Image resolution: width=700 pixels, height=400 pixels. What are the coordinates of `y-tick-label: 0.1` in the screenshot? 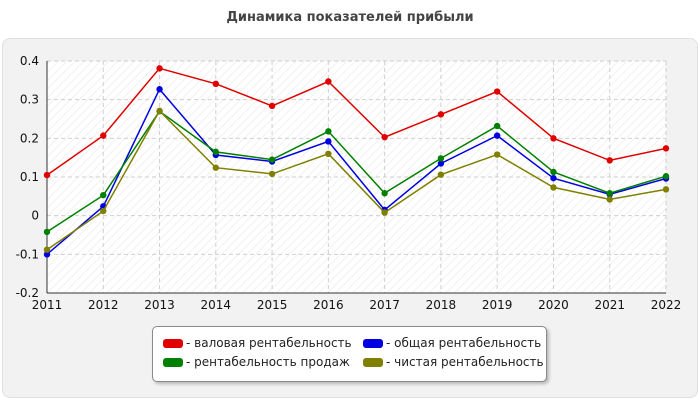 It's located at (29, 177).